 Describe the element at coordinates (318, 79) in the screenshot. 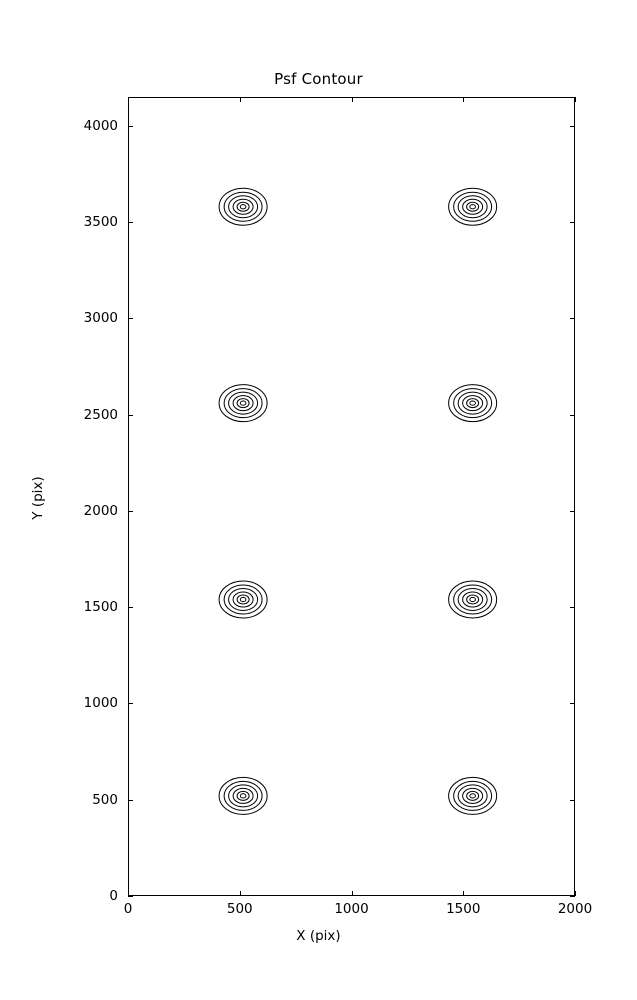

I see `page-title: Psf Contour` at that location.